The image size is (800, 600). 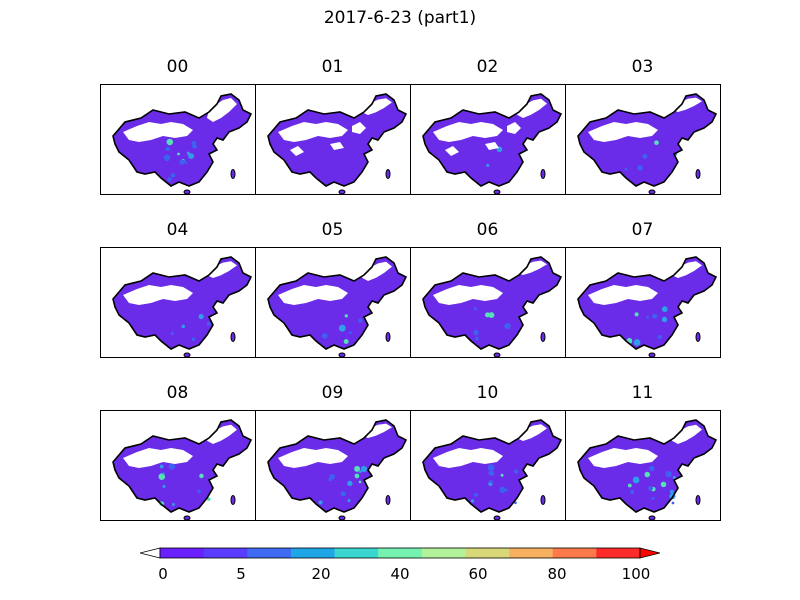 What do you see at coordinates (487, 230) in the screenshot?
I see `panel-title-06: 06` at bounding box center [487, 230].